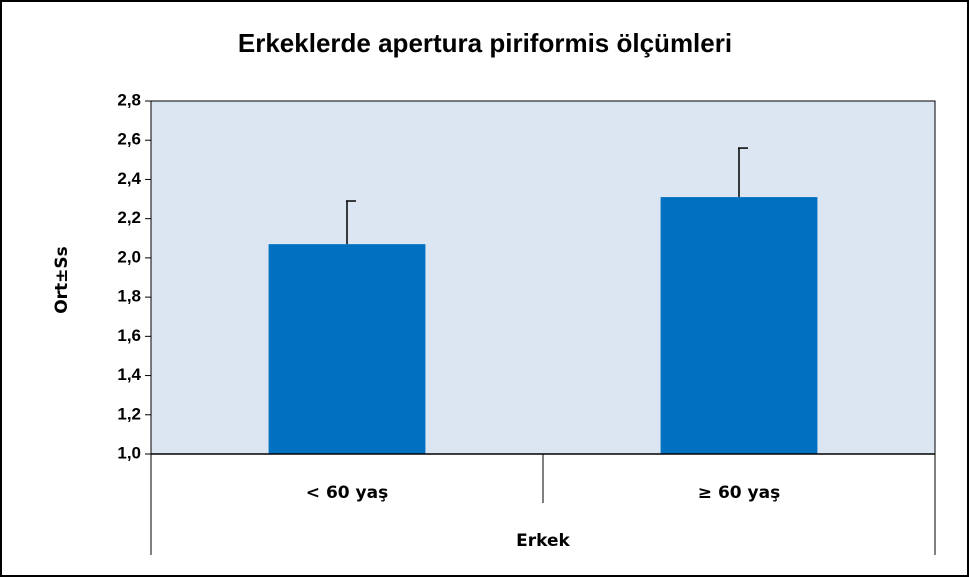  I want to click on y-tick-label: 2,6, so click(129, 139).